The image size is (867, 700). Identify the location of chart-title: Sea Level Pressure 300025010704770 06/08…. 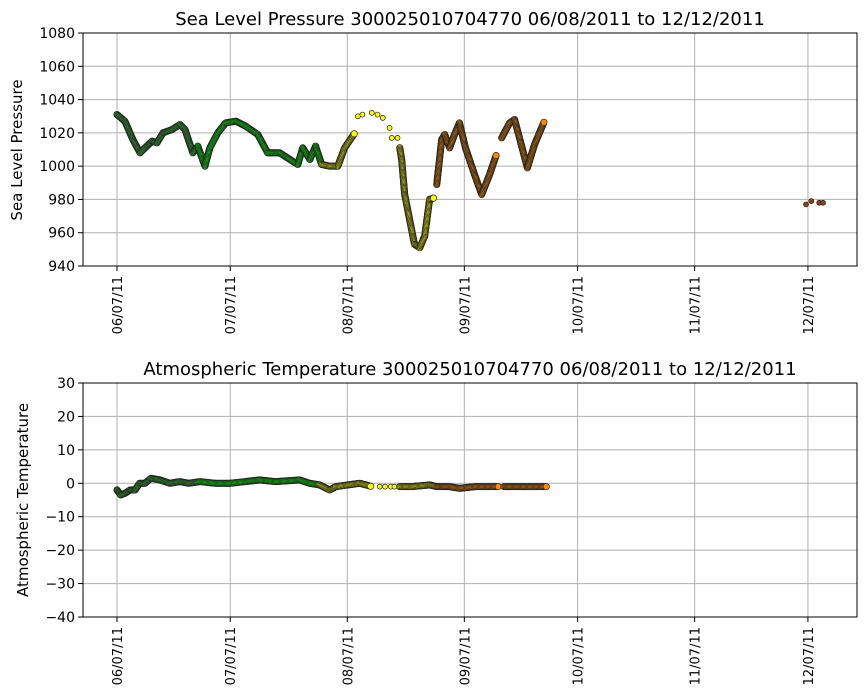
(470, 19).